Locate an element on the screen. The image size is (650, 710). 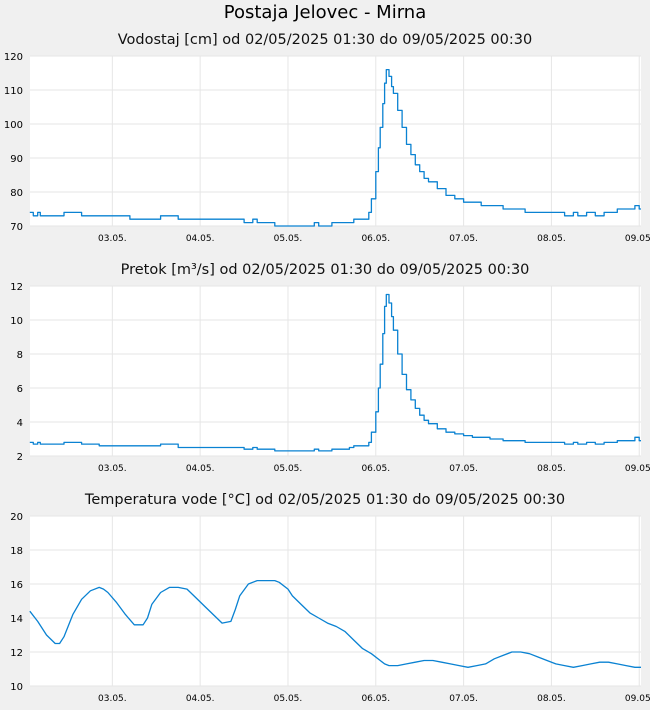
y-tick-label: 4 is located at coordinates (20, 423).